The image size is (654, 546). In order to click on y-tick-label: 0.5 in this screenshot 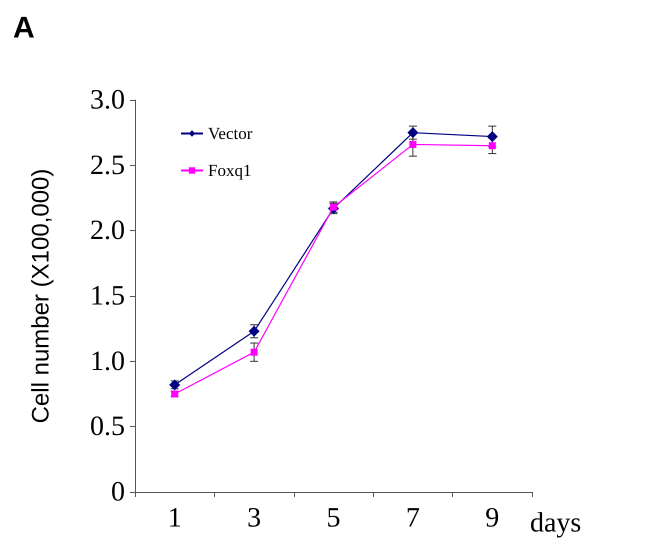, I will do `click(107, 426)`.